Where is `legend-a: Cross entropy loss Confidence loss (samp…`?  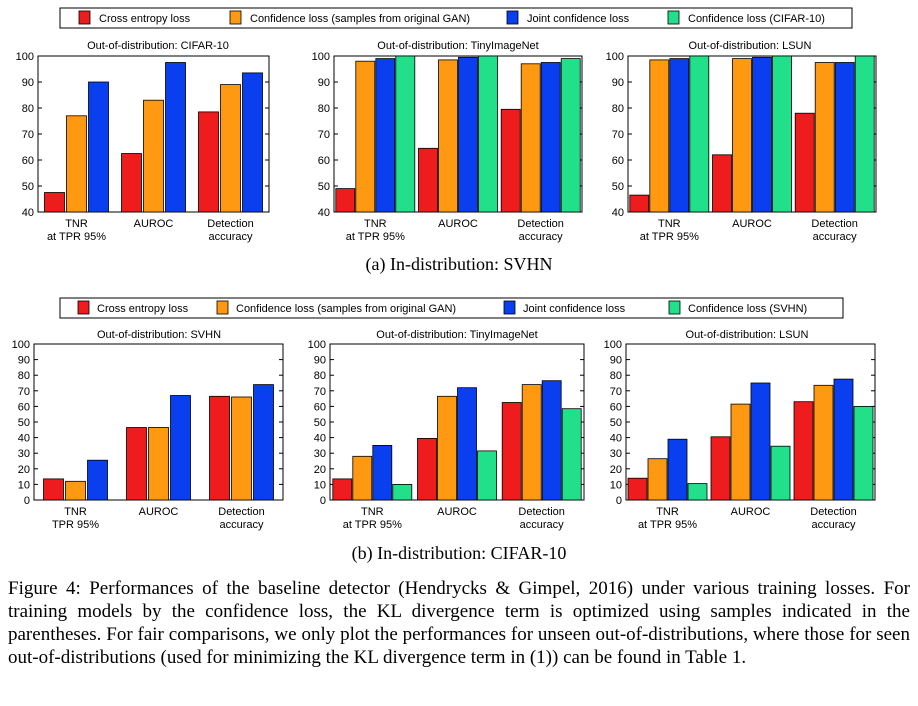
legend-a: Cross entropy loss Confidence loss (samp… is located at coordinates (456, 18).